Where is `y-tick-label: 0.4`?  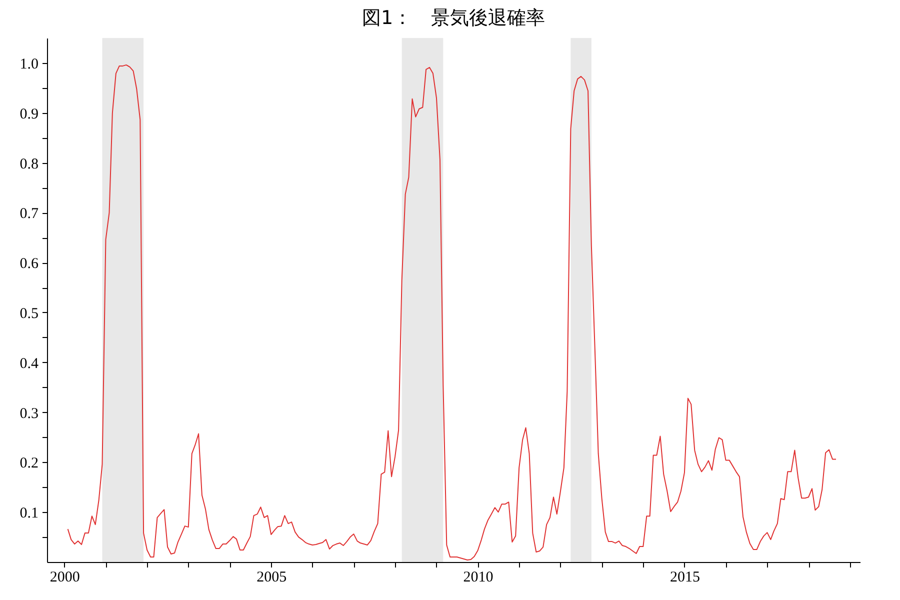
y-tick-label: 0.4 is located at coordinates (29, 364).